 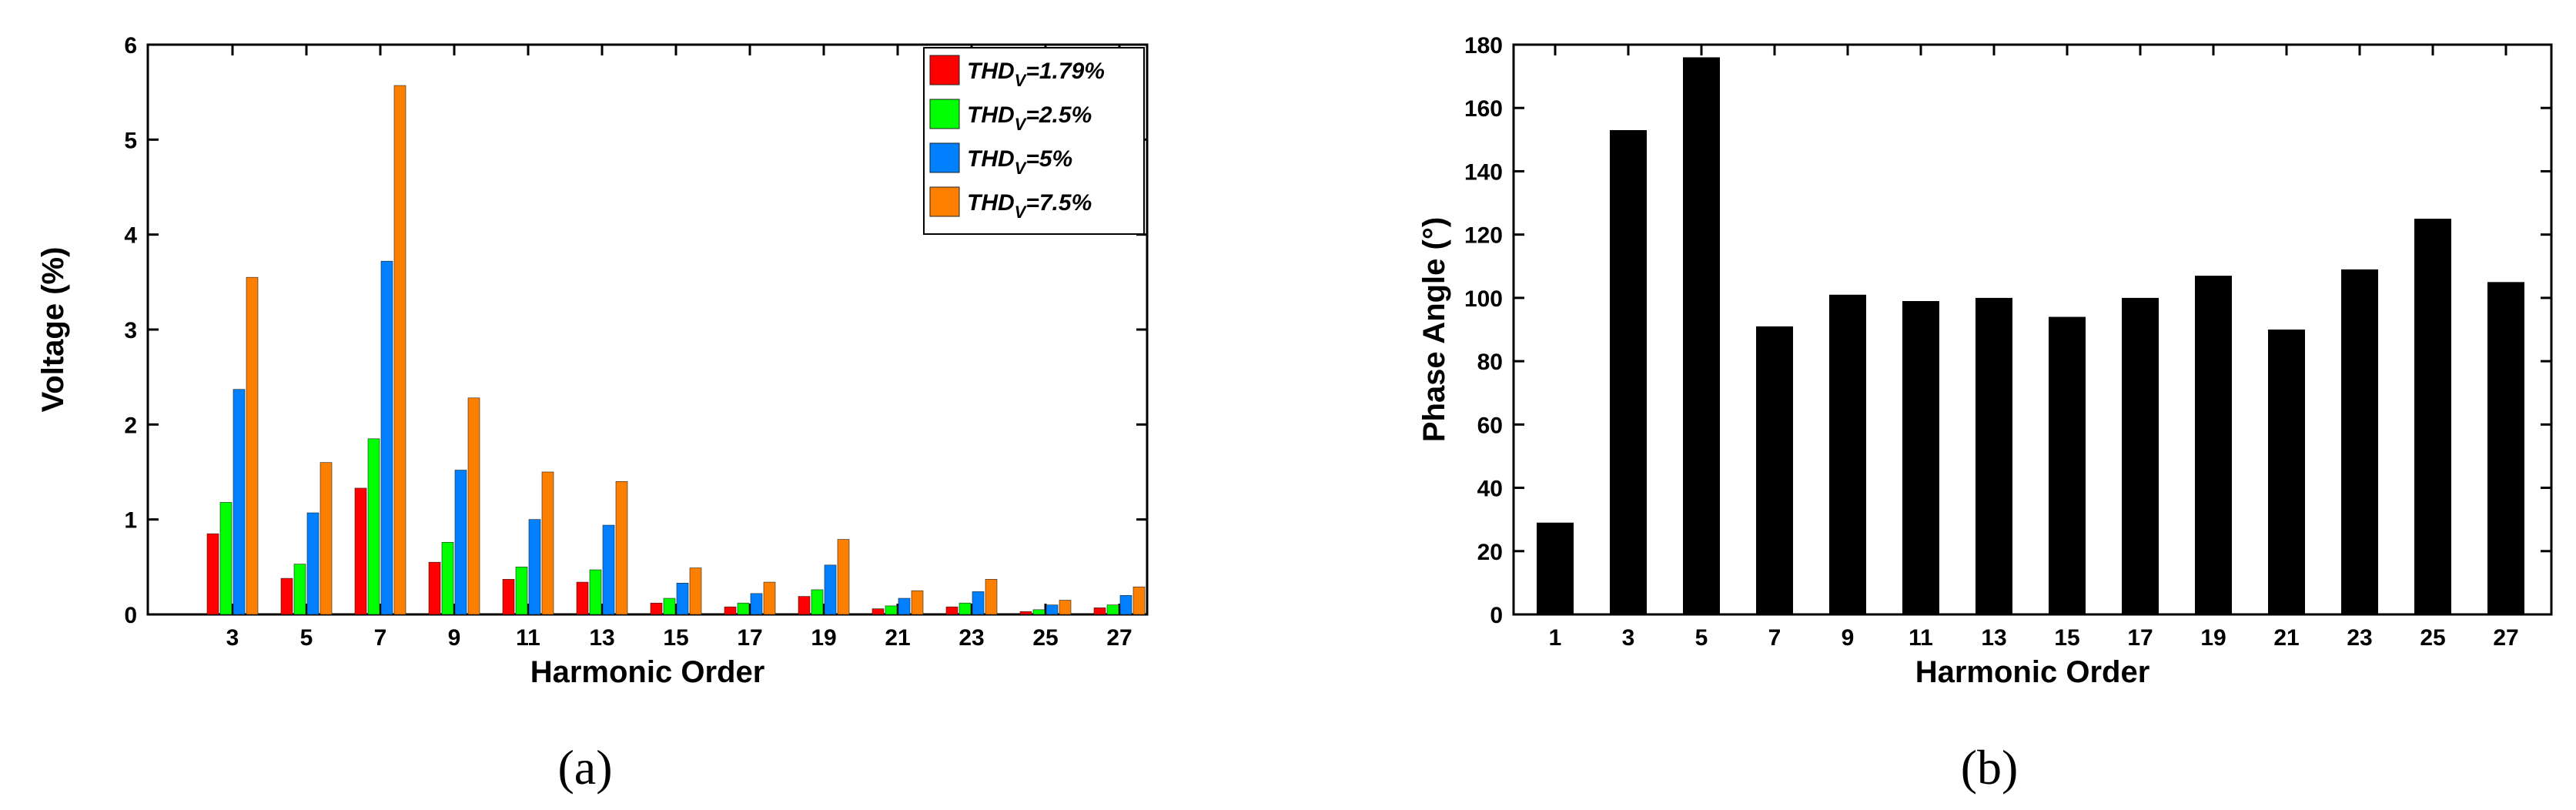 I want to click on chart-b-y-tick-label: 40, so click(x=1490, y=489).